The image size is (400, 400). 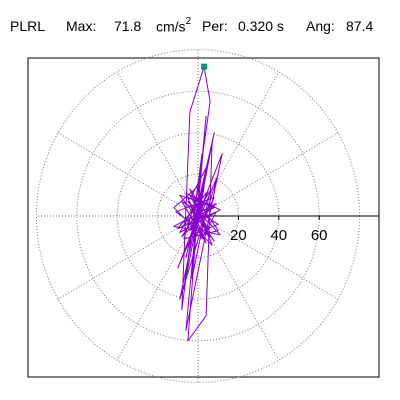 I want to click on max-unit-base: cm/s, so click(x=171, y=26).